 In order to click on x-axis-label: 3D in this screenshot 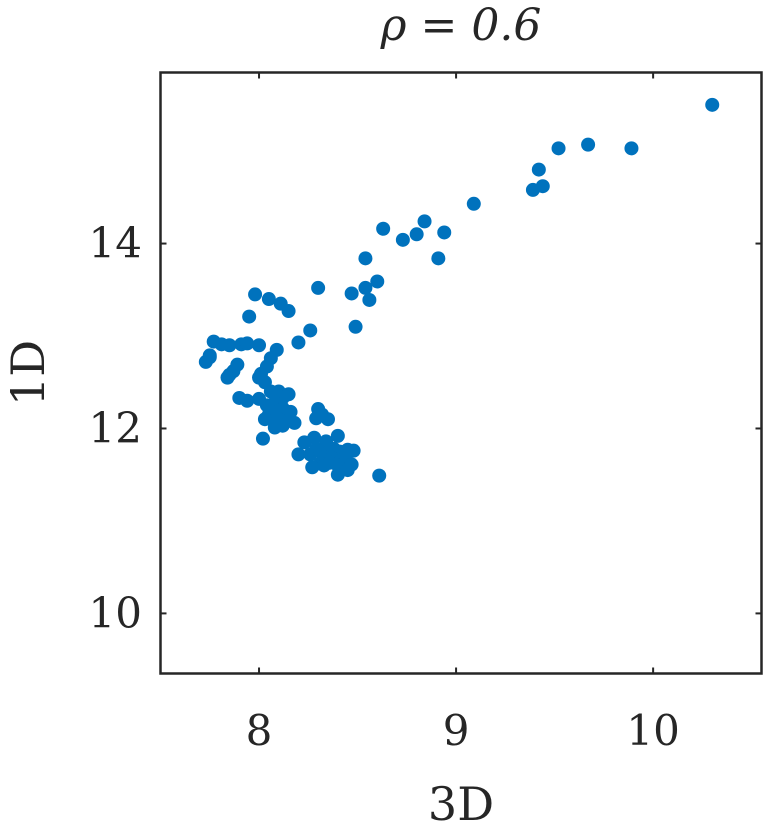, I will do `click(461, 801)`.